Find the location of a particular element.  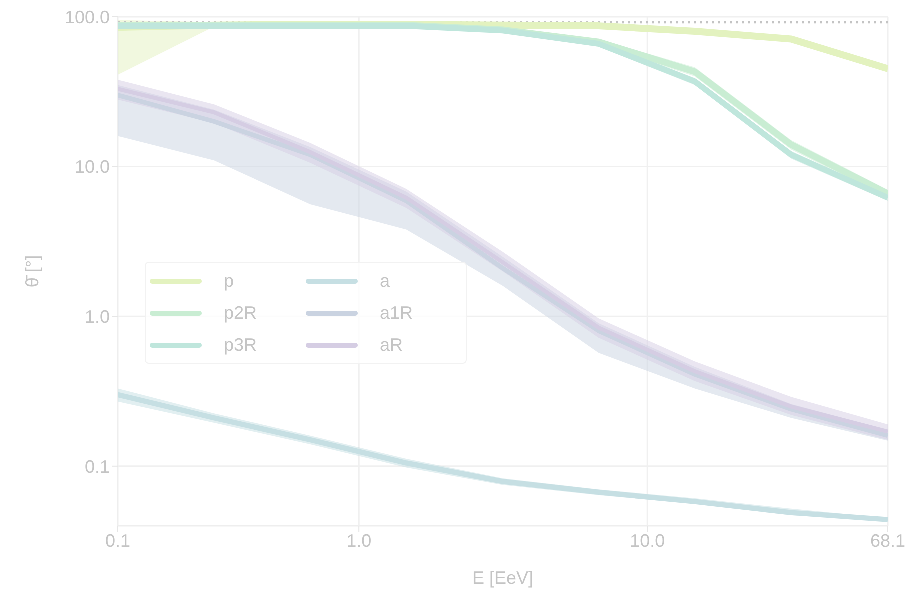

x-tick-label: 68.1 is located at coordinates (888, 540).